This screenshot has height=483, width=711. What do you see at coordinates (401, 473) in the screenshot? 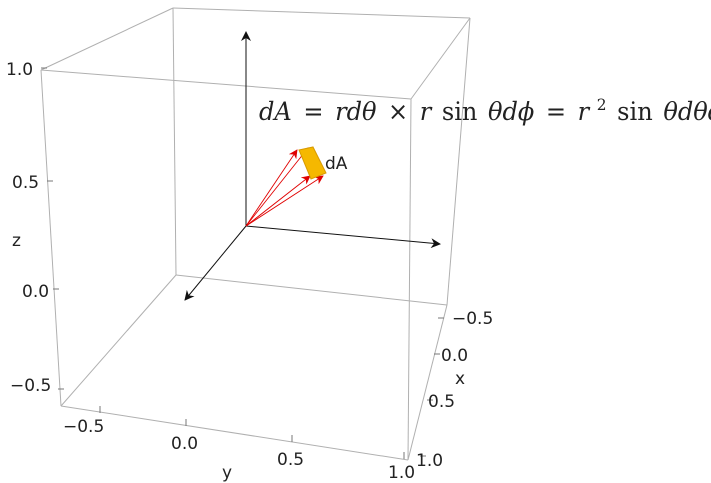
I see `y-tick-label: 1.0` at bounding box center [401, 473].